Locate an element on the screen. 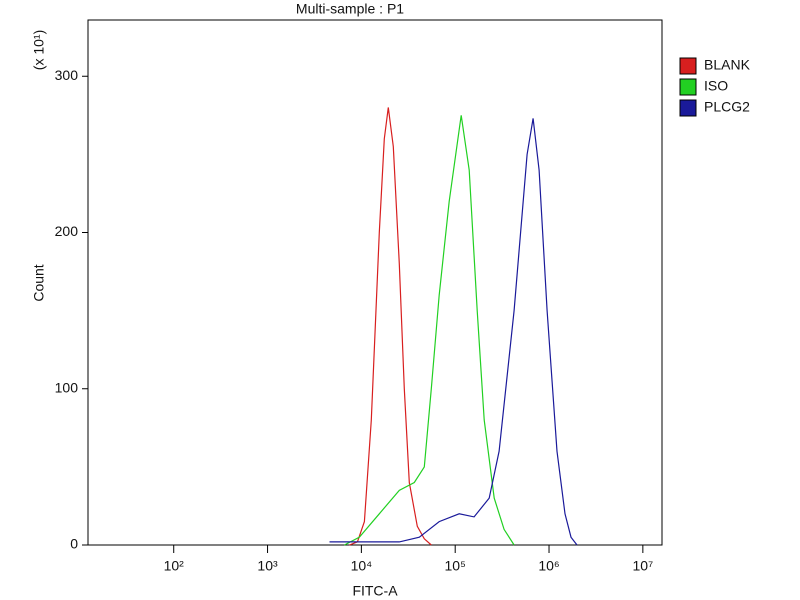 The height and width of the screenshot is (600, 800). y-multiplier: (x 10¹) is located at coordinates (39, 50).